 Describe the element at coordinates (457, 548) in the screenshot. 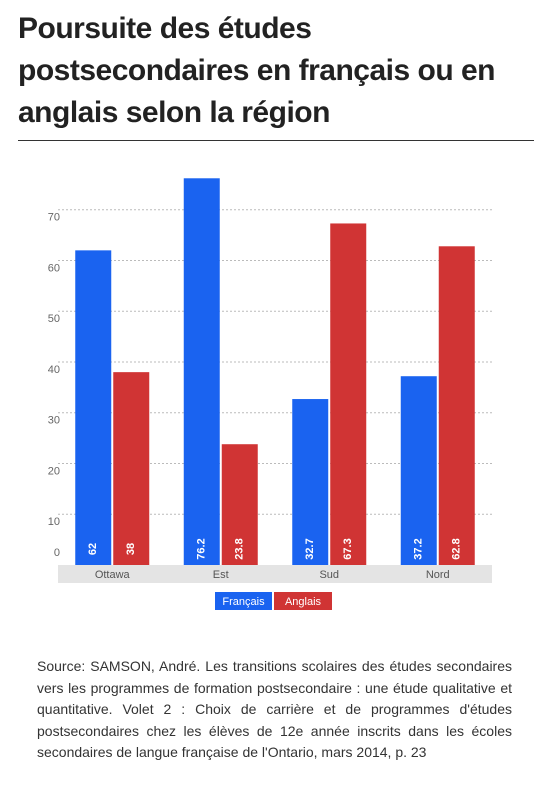

I see `value-label: 62.8` at that location.